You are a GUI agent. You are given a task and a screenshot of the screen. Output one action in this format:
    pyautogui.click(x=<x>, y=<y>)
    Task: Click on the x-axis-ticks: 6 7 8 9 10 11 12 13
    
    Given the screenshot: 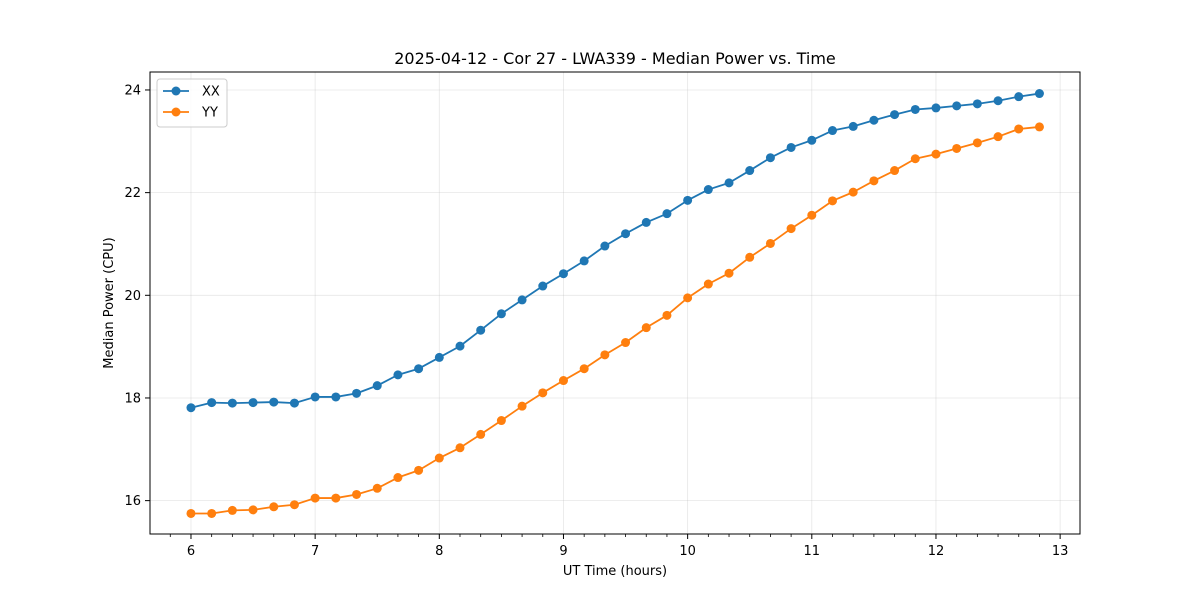 What is the action you would take?
    pyautogui.click(x=628, y=546)
    